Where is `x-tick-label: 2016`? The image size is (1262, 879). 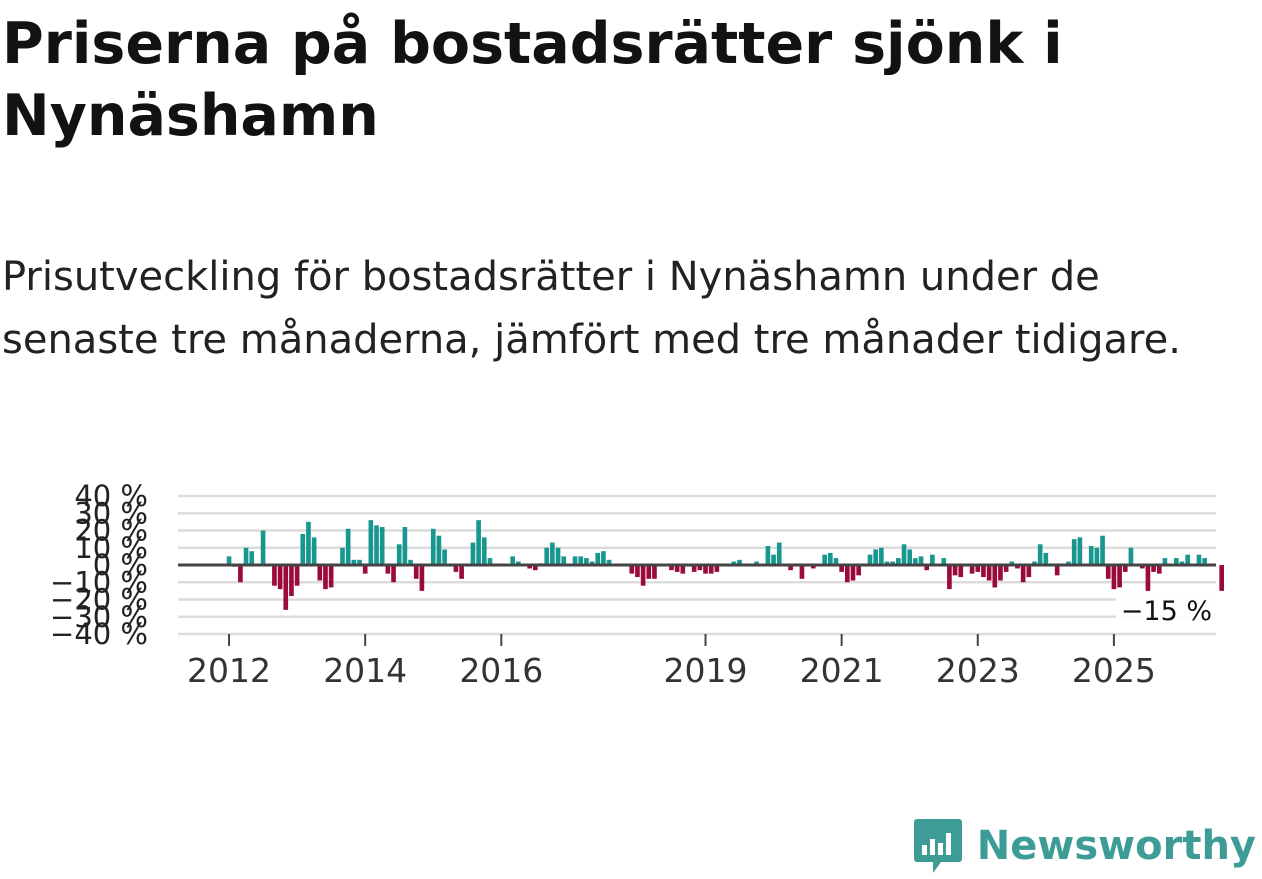
x-tick-label: 2016 is located at coordinates (501, 670).